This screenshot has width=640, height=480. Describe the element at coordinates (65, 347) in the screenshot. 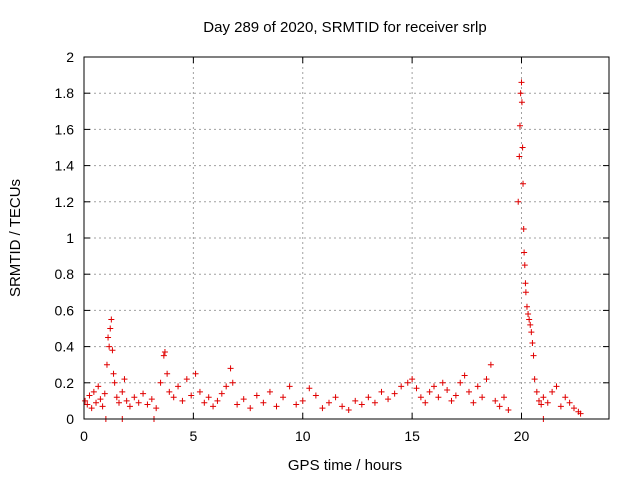

I see `y-tick-label: 0.4` at that location.